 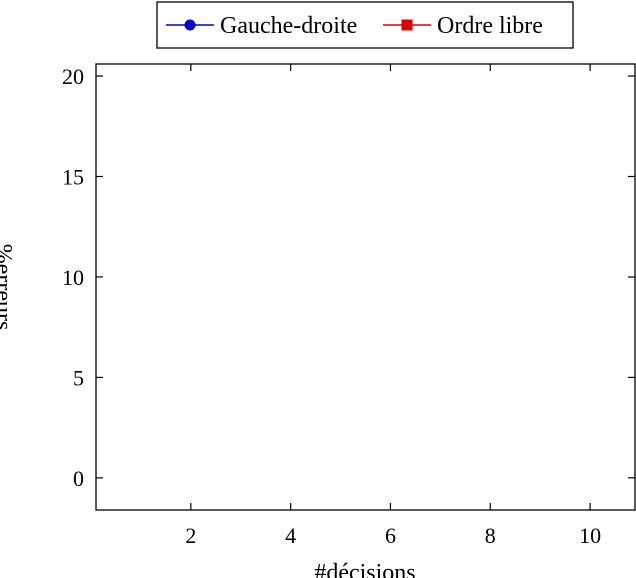 I want to click on x-tick-label: 6, so click(x=390, y=535).